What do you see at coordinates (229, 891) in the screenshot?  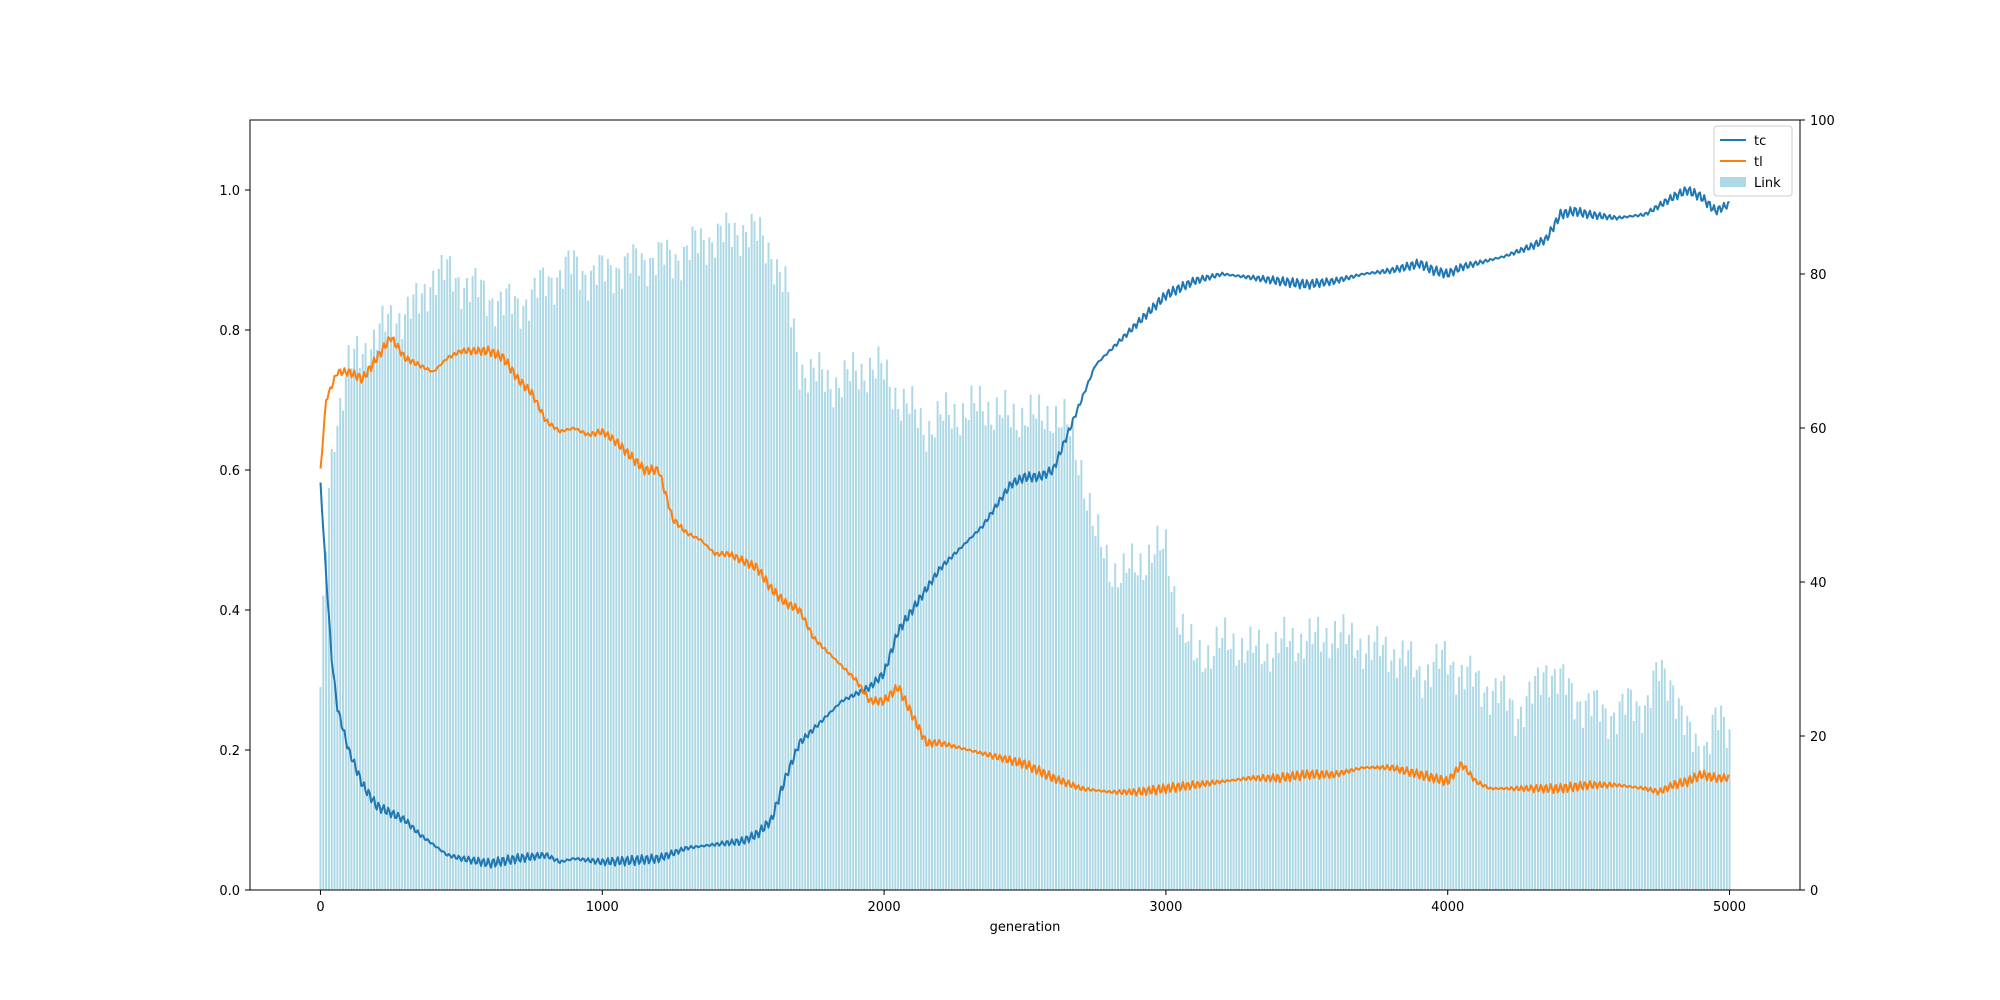 I see `y-tick-label: 0.0` at bounding box center [229, 891].